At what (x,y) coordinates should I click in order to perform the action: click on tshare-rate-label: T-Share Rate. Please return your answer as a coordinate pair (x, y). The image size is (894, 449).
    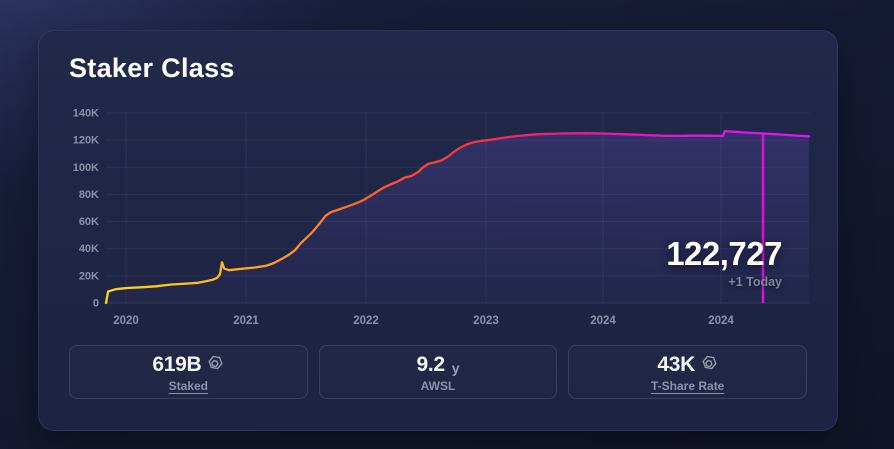
    Looking at the image, I should click on (688, 385).